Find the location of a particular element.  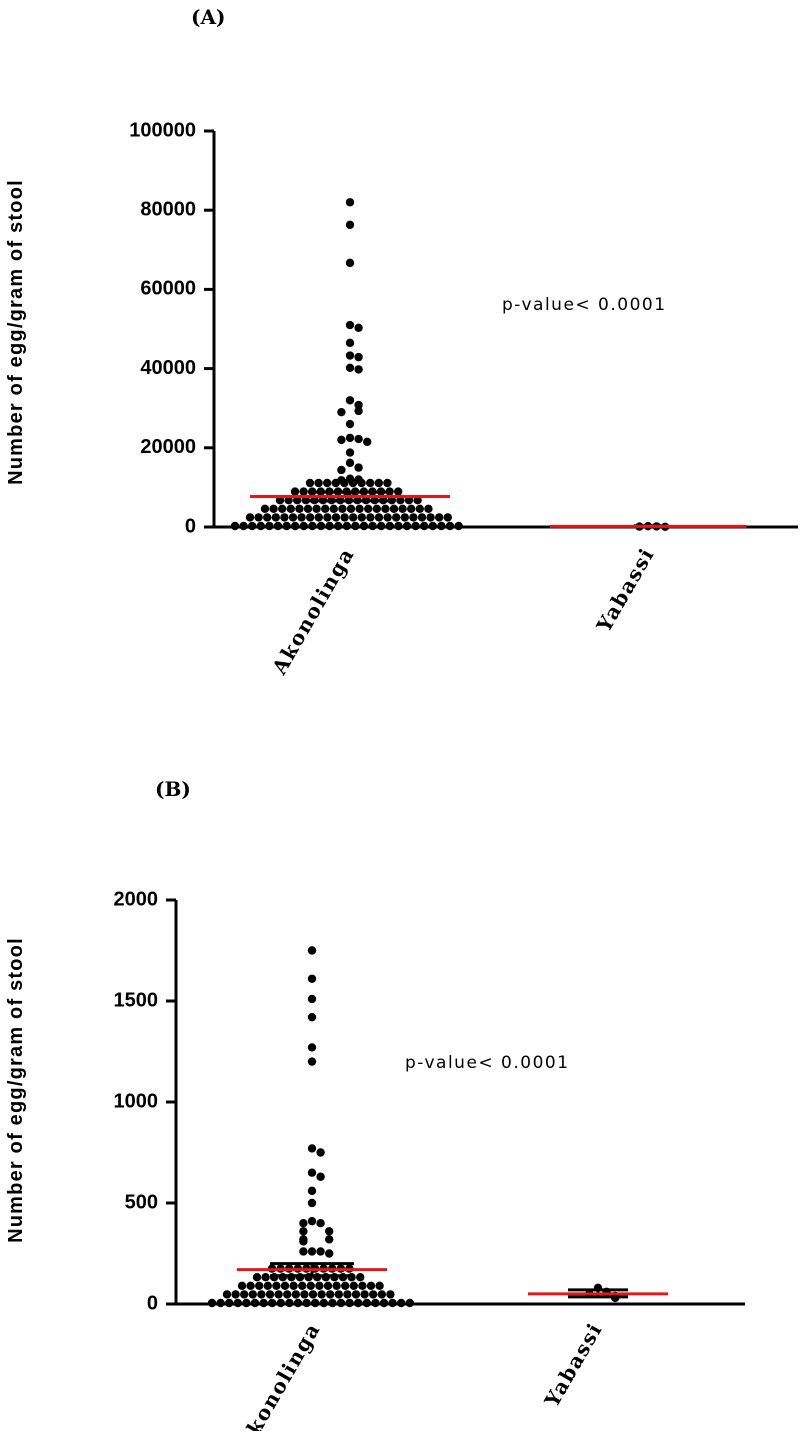

panel-b-x-tick-akonolinga: Akonolinga is located at coordinates (279, 1374).